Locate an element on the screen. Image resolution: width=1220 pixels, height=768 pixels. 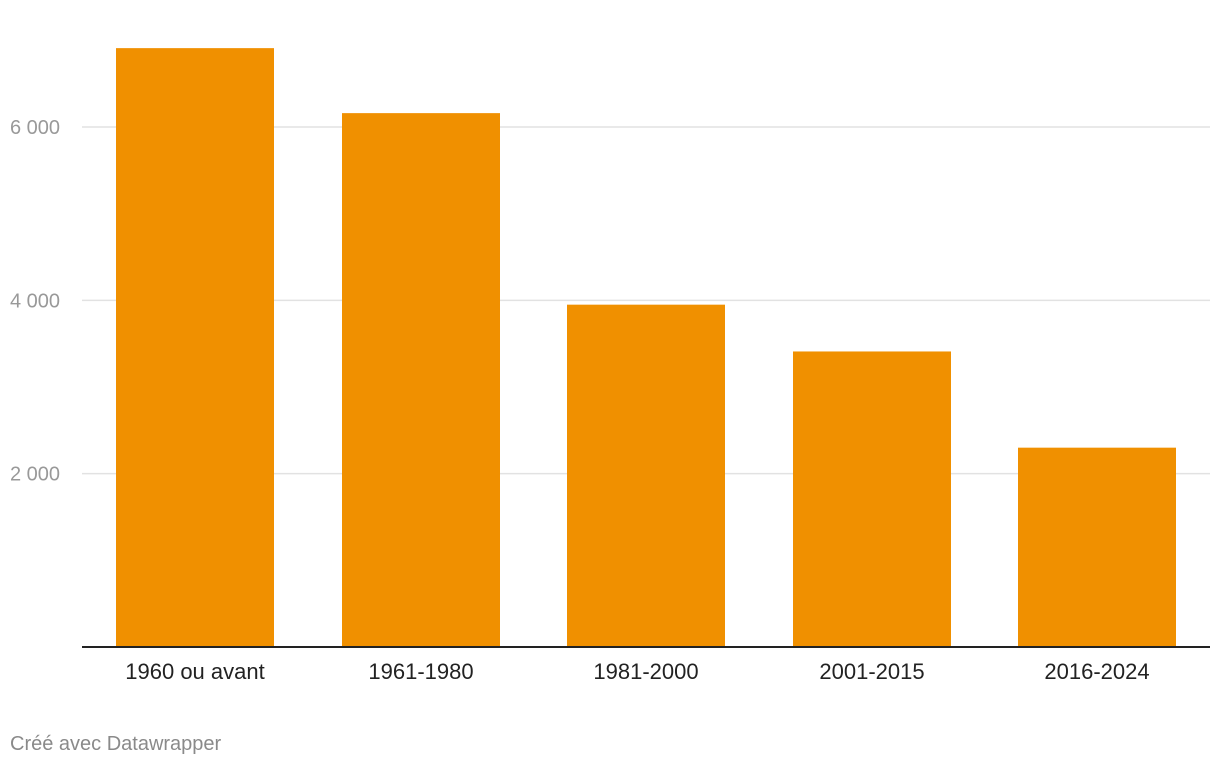
x-category-label: 1961-1980 is located at coordinates (420, 671).